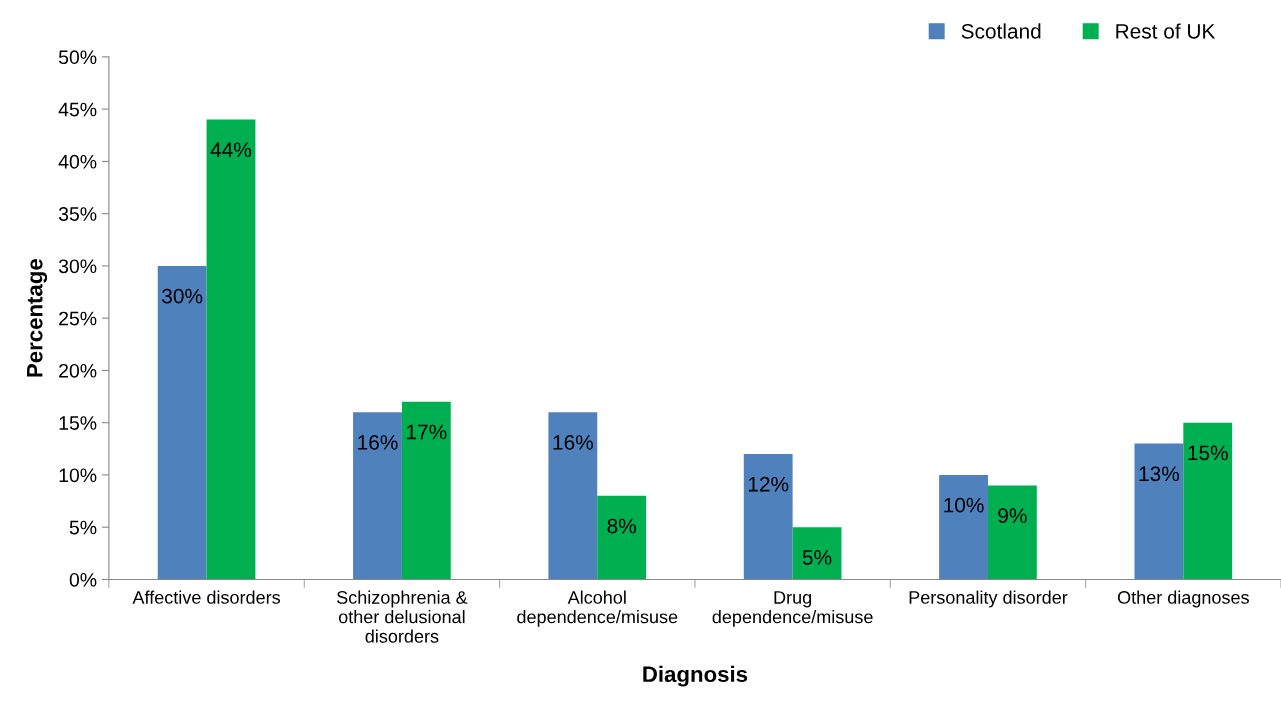 The image size is (1281, 711). I want to click on data-label: 8%, so click(621, 526).